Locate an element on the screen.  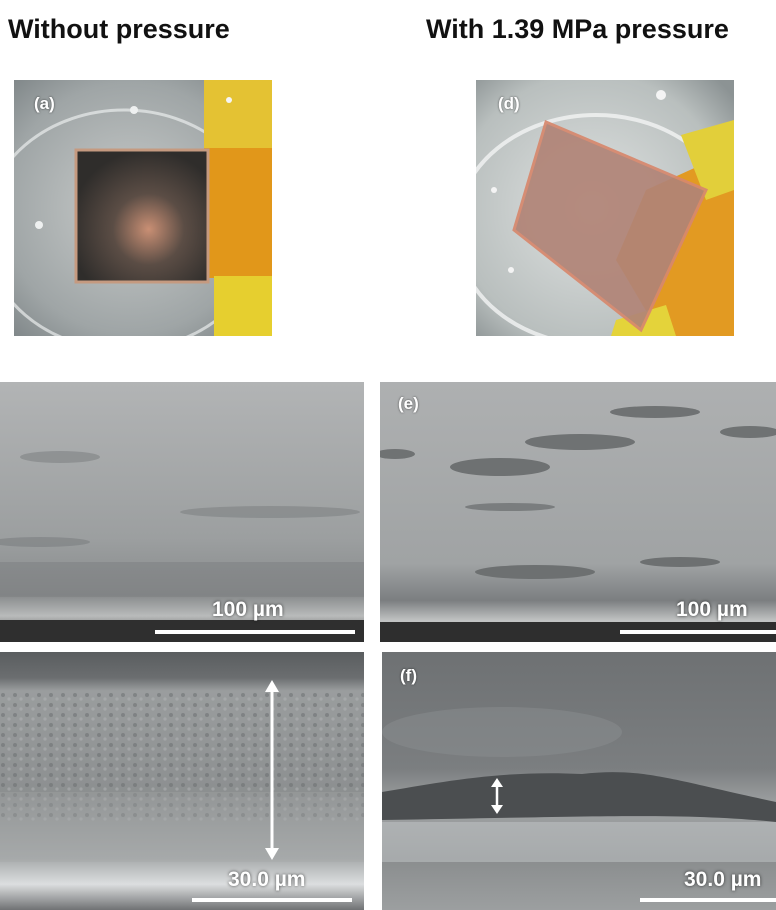
scale-bar-b is located at coordinates (255, 632).